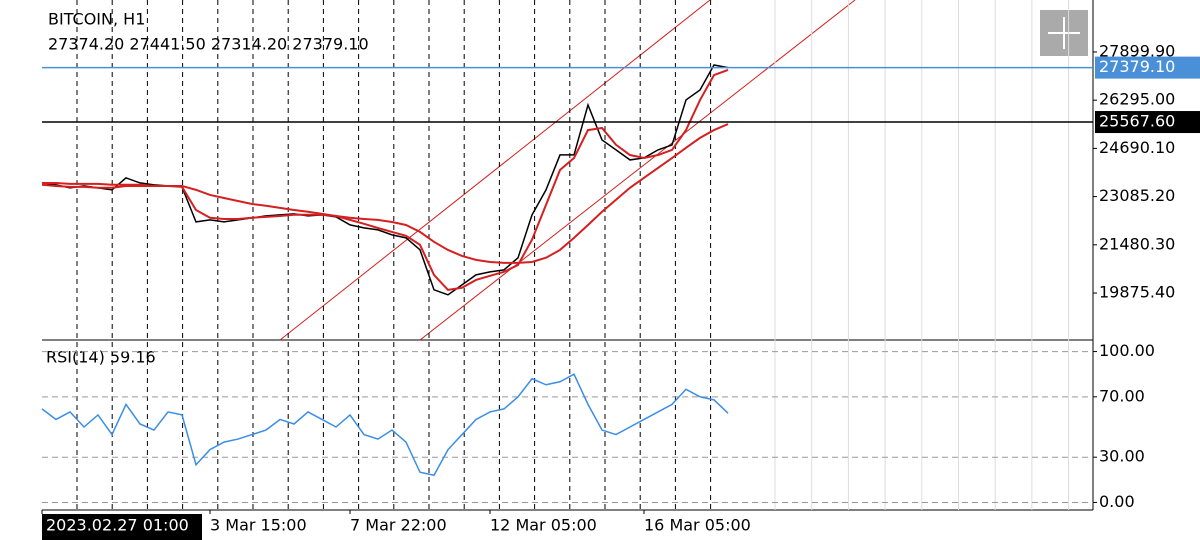 The width and height of the screenshot is (1200, 540). I want to click on ohlc-values: 27374.20 27441.50 27314.20 27379.10, so click(208, 44).